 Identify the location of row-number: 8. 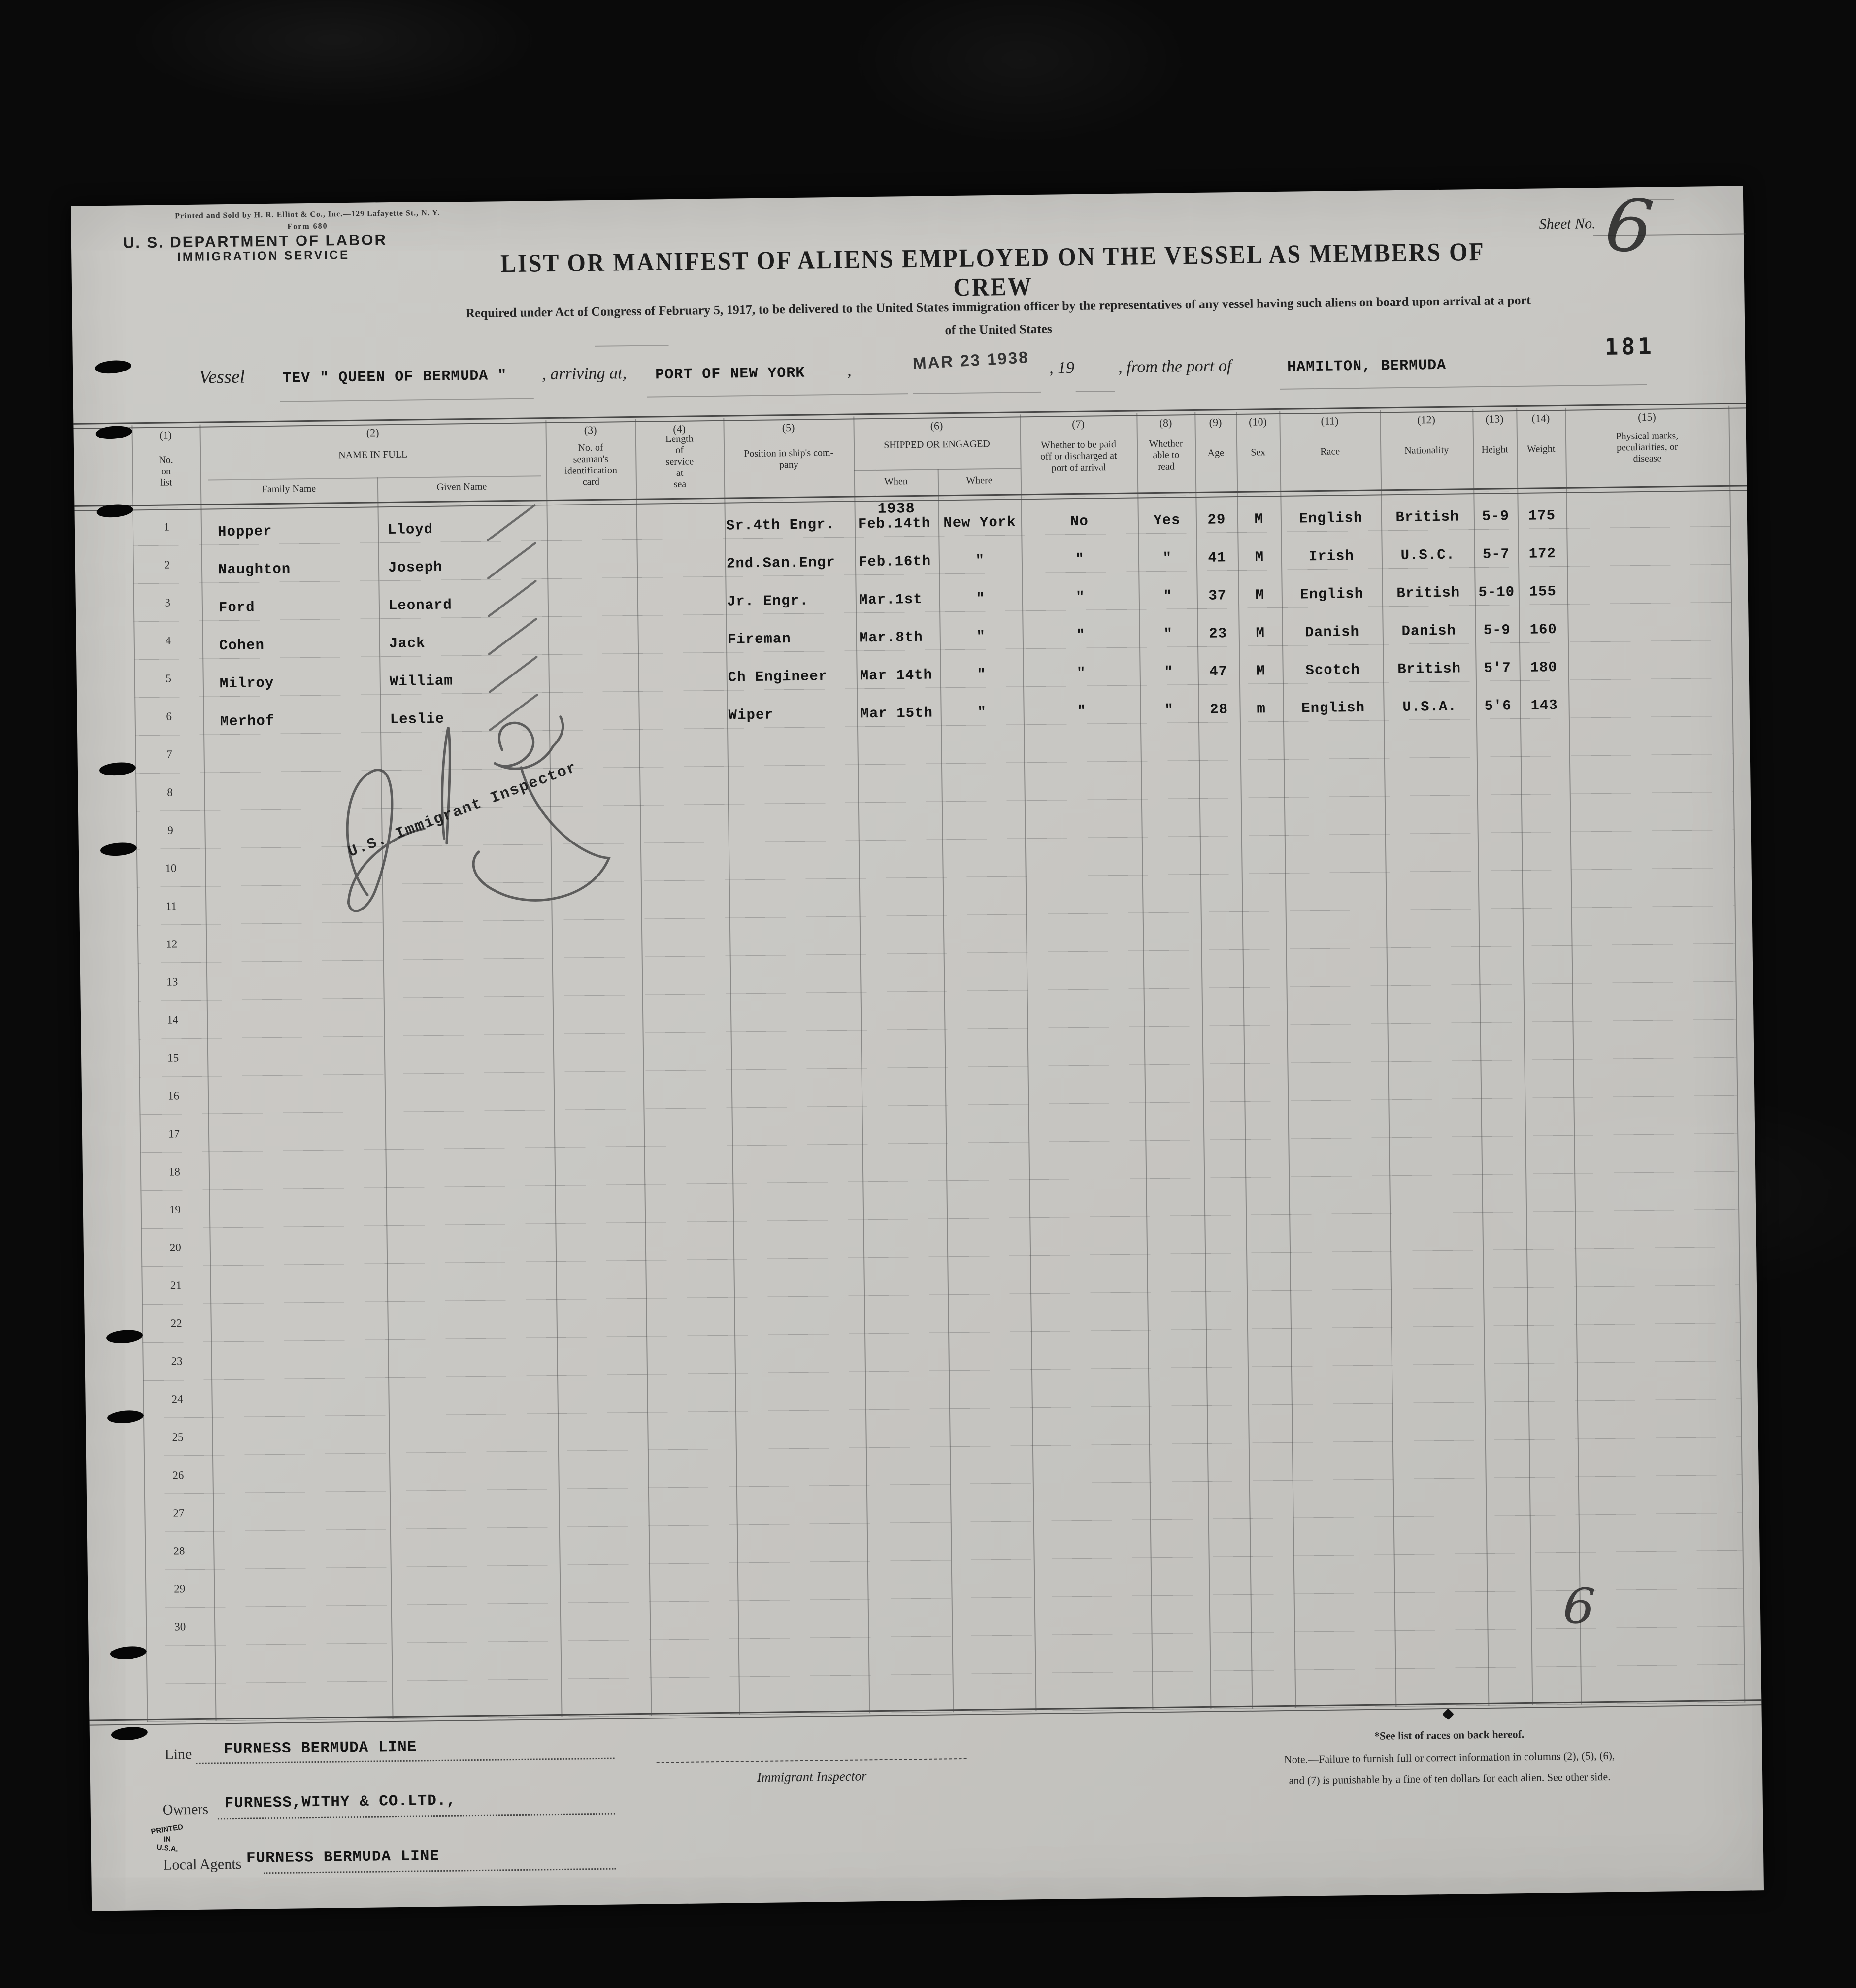
(170, 792).